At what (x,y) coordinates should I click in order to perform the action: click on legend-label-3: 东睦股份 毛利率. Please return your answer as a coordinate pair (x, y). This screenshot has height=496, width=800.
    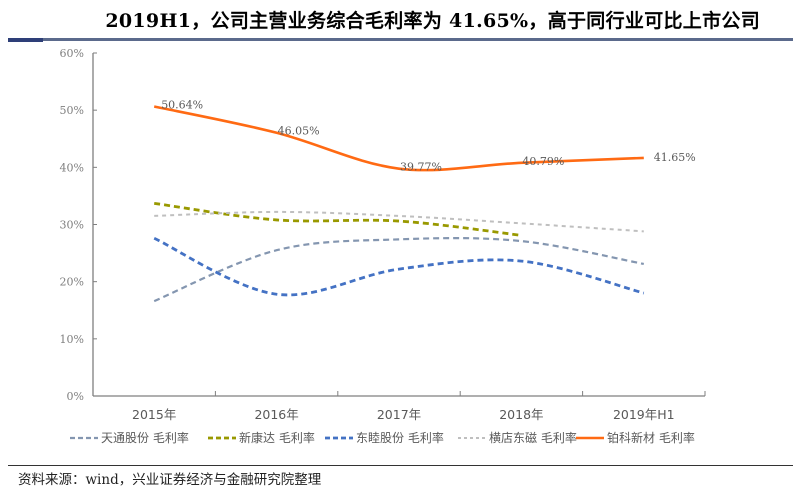
    Looking at the image, I should click on (400, 437).